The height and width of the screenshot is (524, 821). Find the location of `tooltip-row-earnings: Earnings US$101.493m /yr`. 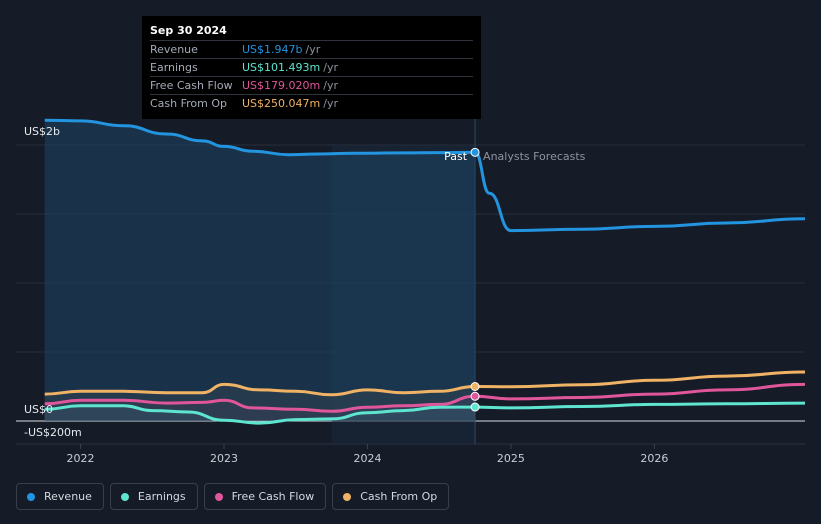

tooltip-row-earnings: Earnings US$101.493m /yr is located at coordinates (311, 67).